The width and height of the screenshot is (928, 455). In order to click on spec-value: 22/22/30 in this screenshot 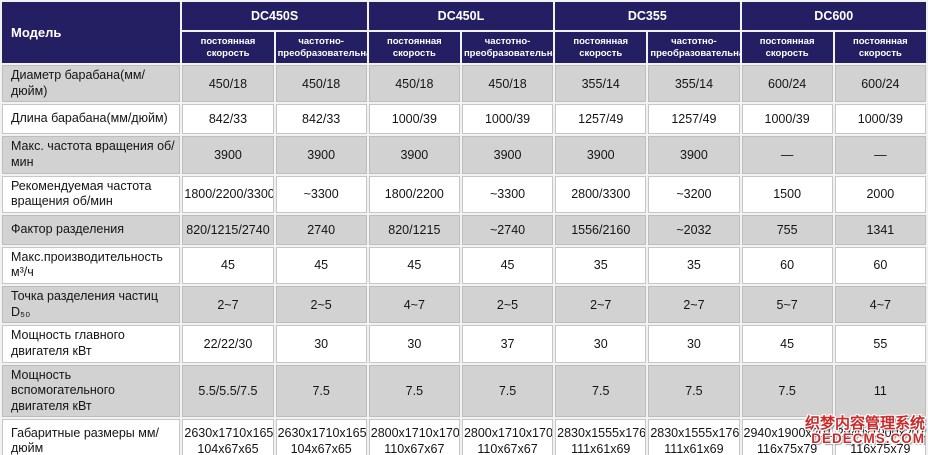, I will do `click(228, 344)`.